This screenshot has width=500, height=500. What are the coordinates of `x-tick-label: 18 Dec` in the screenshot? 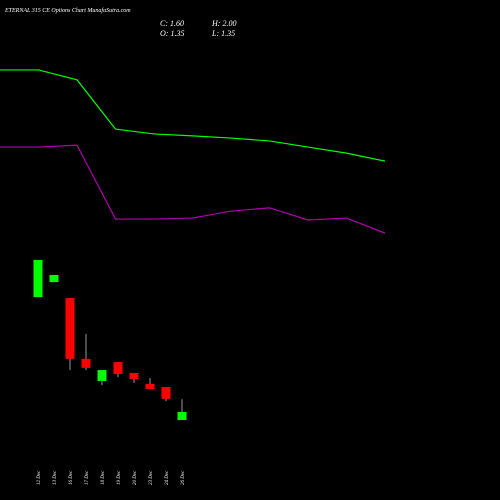 It's located at (103, 477).